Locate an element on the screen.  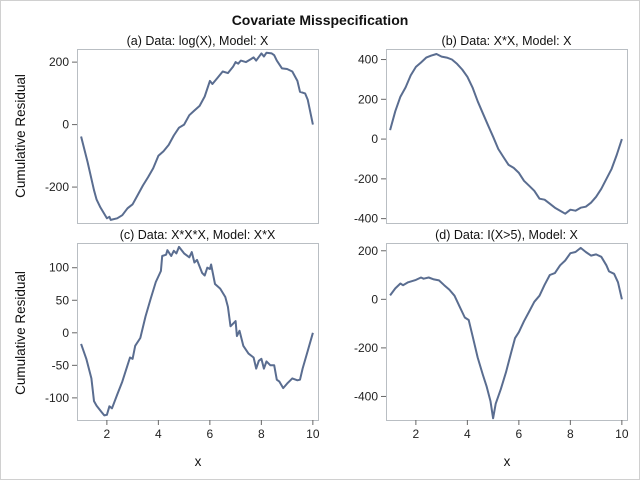
x-axis-label-left: x is located at coordinates (198, 461).